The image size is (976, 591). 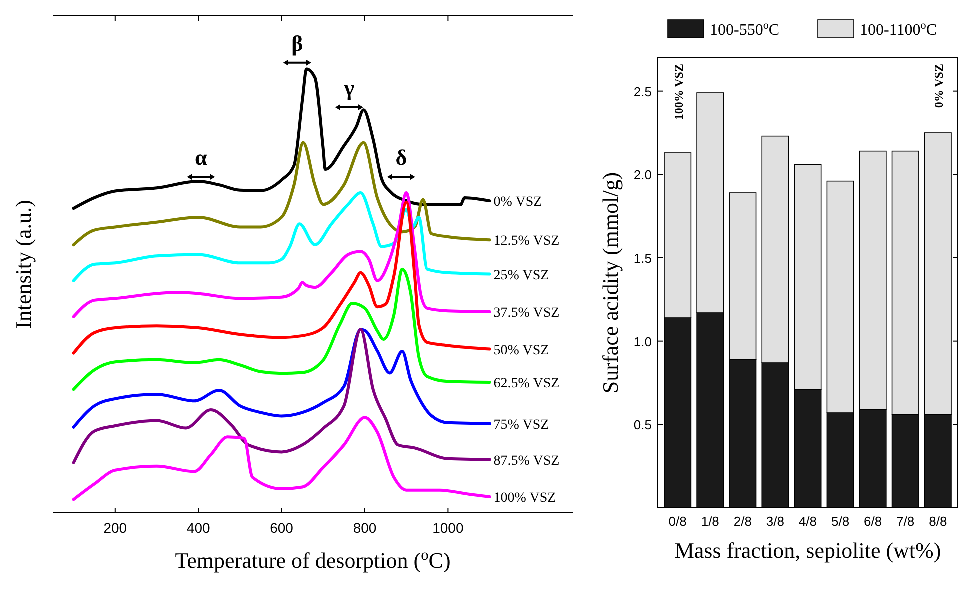 What do you see at coordinates (643, 175) in the screenshot?
I see `y-tick-label: 2.0` at bounding box center [643, 175].